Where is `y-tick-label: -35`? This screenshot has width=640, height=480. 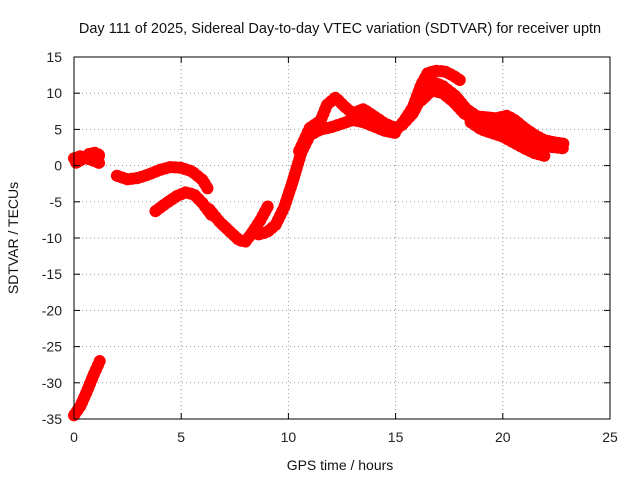
y-tick-label: -35 is located at coordinates (52, 419).